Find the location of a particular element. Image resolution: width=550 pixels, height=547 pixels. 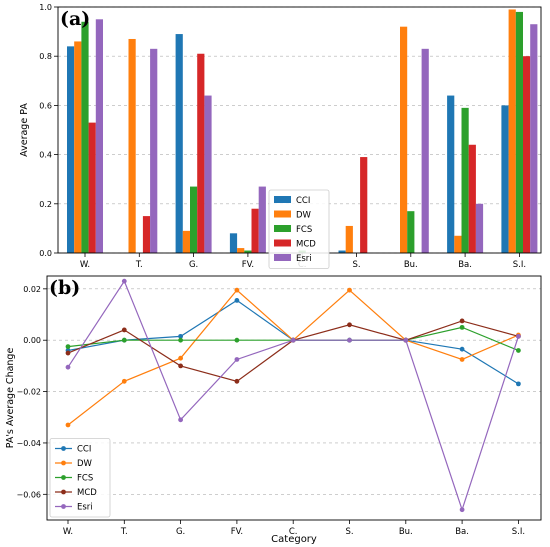

legend-item: Esri is located at coordinates (293, 259).